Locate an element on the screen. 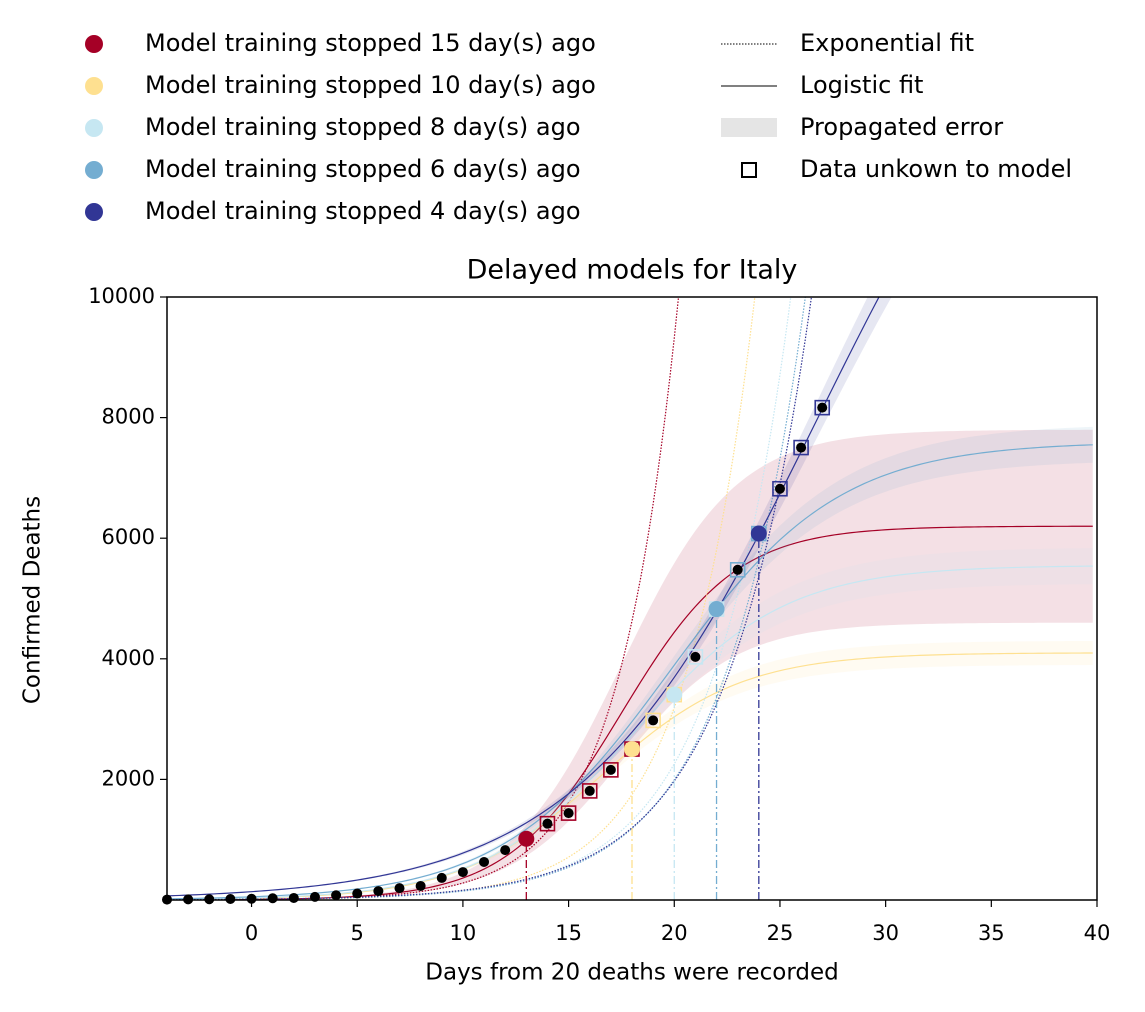 This screenshot has height=1012, width=1145. legend-label: Model training stopped 15 day(s) ago is located at coordinates (370, 43).